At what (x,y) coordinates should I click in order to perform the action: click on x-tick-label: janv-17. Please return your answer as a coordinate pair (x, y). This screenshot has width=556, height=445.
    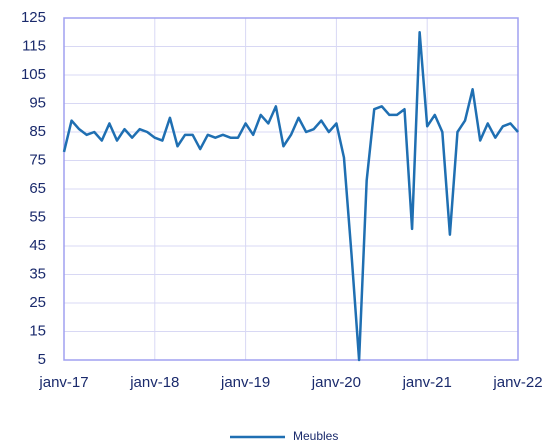
    Looking at the image, I should click on (63, 382).